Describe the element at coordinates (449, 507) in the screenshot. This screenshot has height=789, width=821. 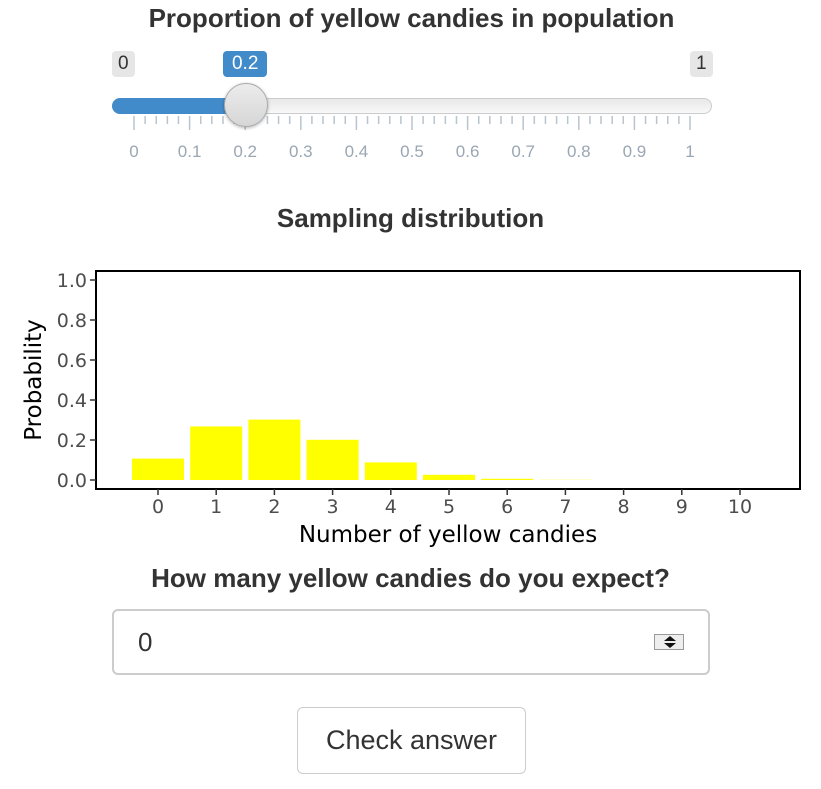
I see `x-tick-label: 5` at that location.